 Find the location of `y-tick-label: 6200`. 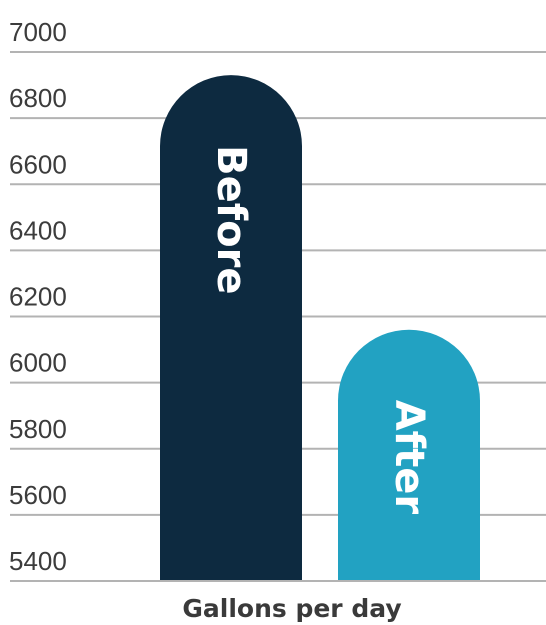

y-tick-label: 6200 is located at coordinates (38, 297).